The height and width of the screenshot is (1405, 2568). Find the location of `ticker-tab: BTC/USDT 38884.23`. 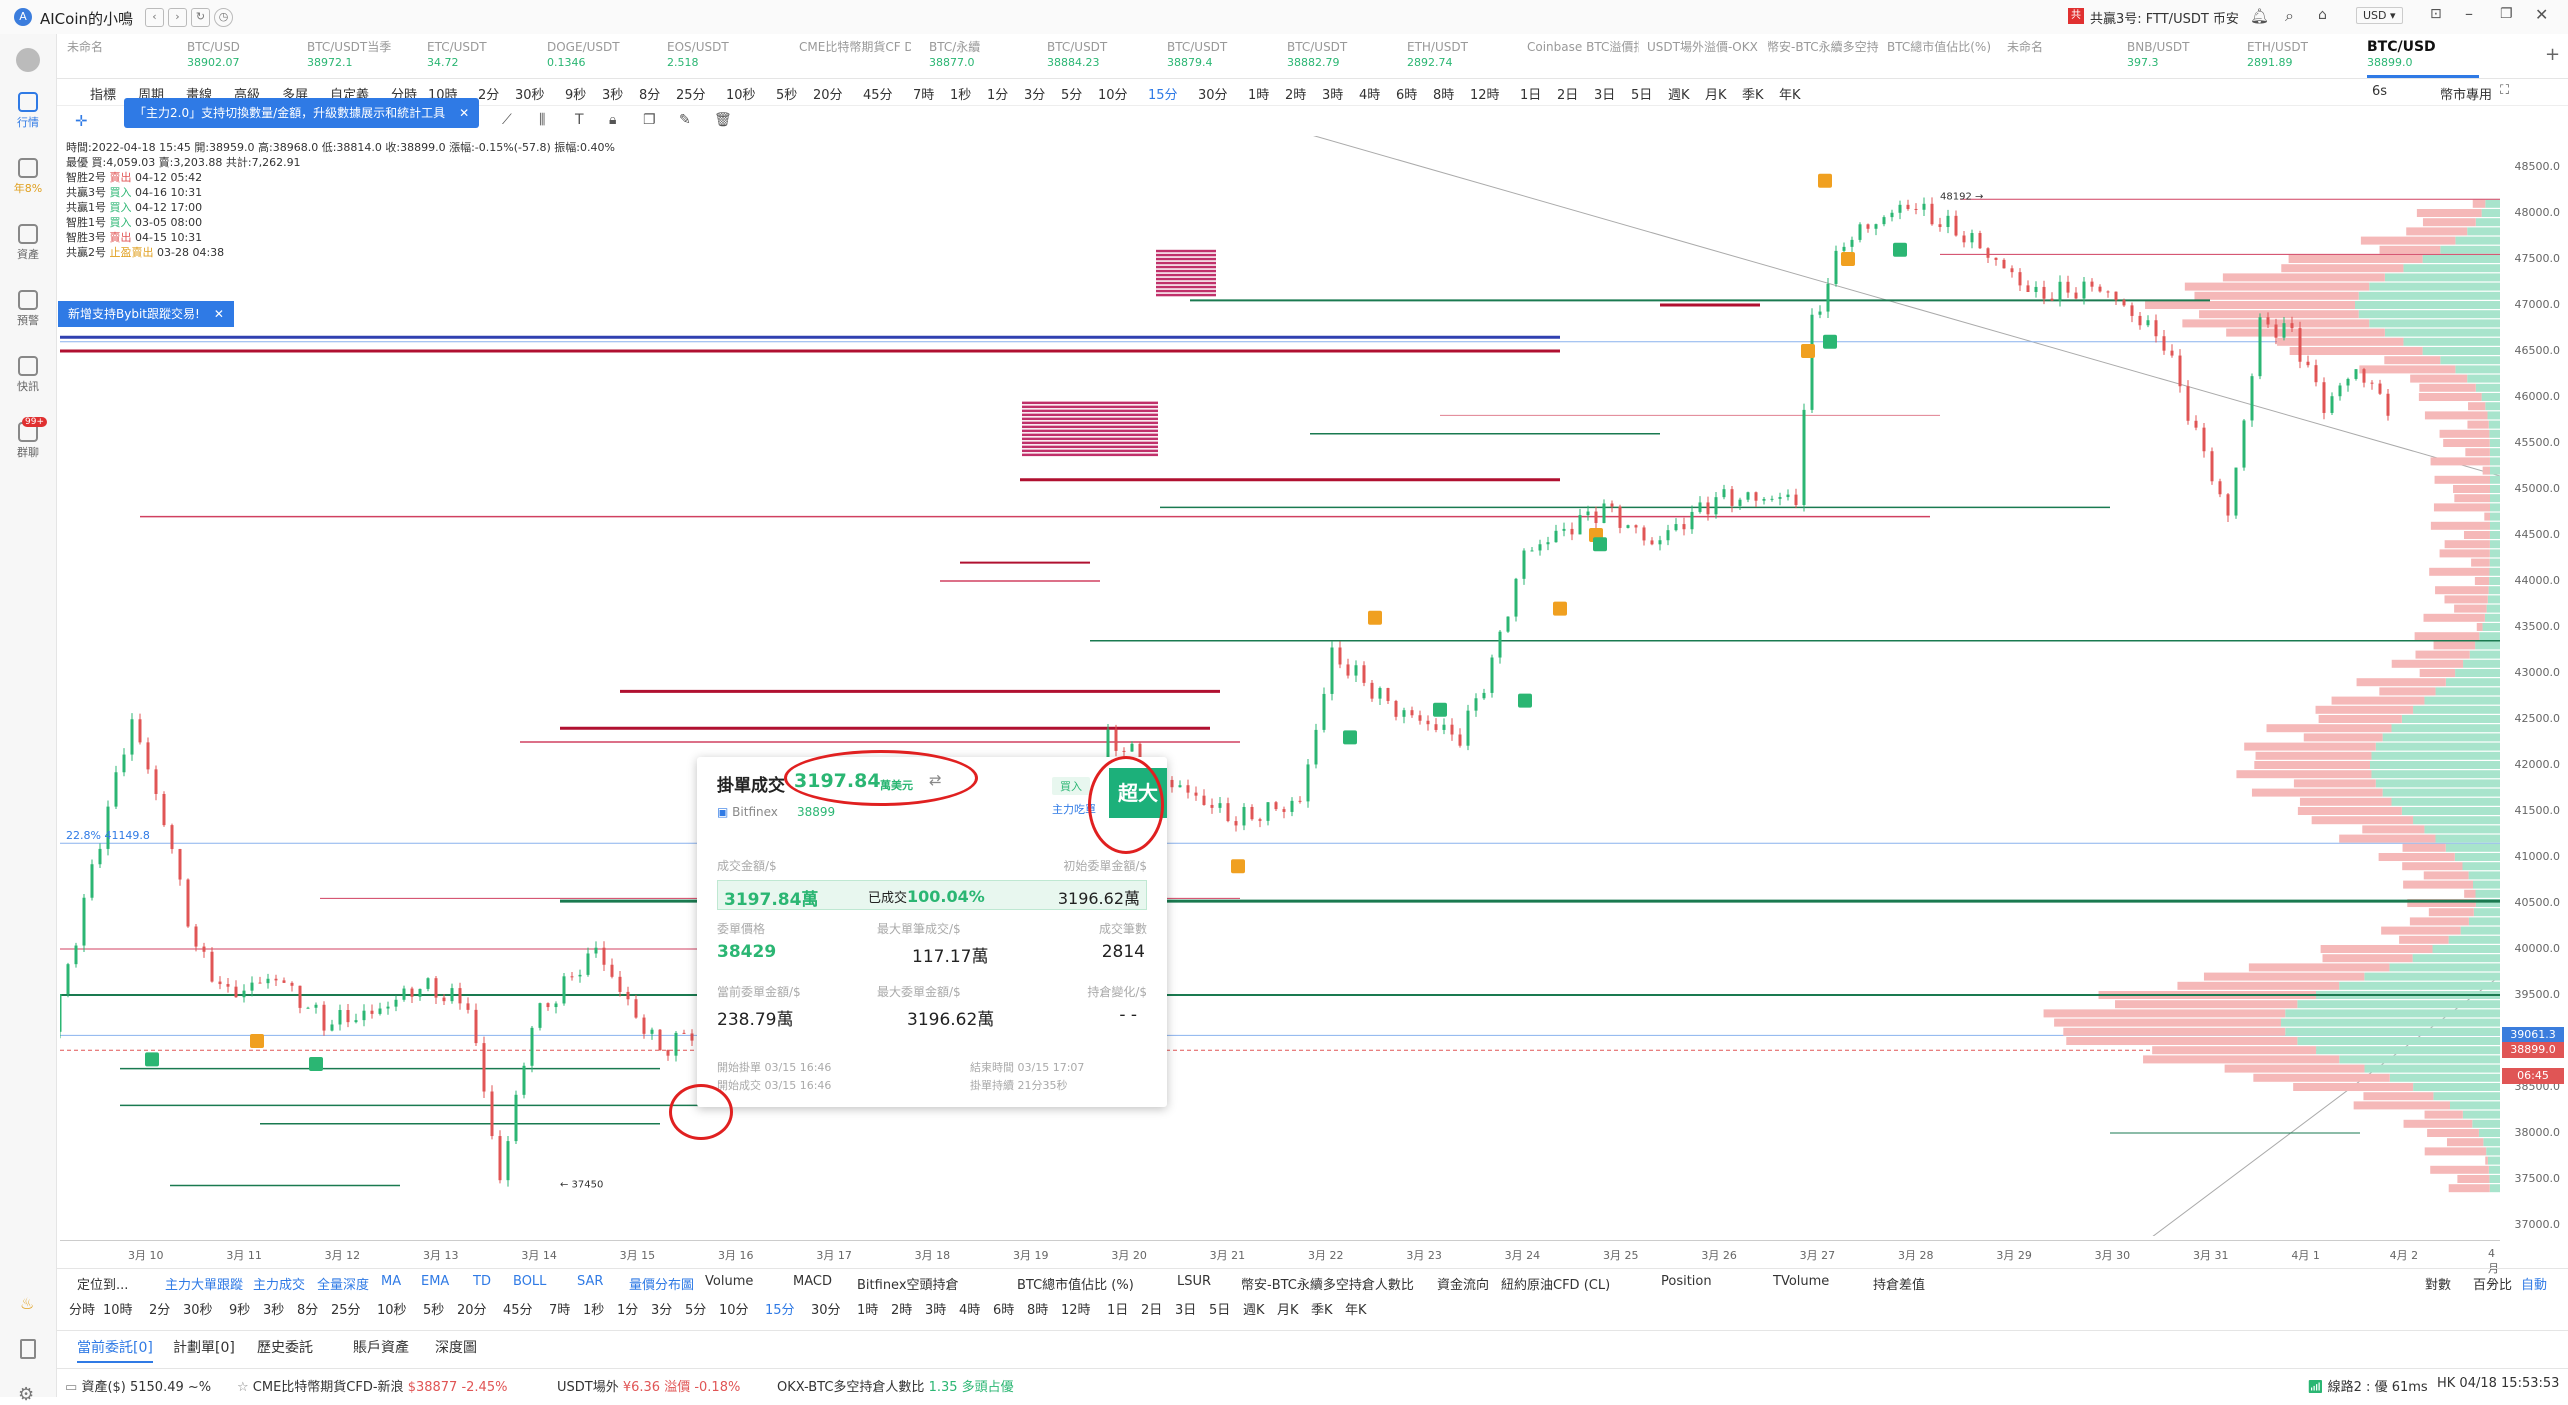

ticker-tab: BTC/USDT 38884.23 is located at coordinates (1103, 55).